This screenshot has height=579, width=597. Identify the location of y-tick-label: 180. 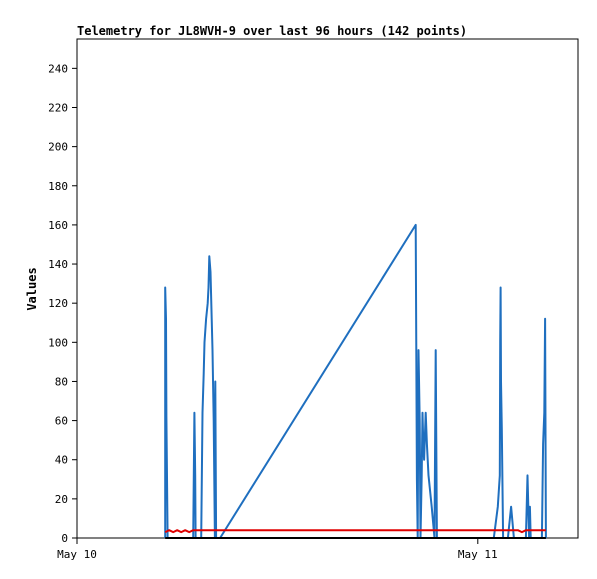
(58, 186).